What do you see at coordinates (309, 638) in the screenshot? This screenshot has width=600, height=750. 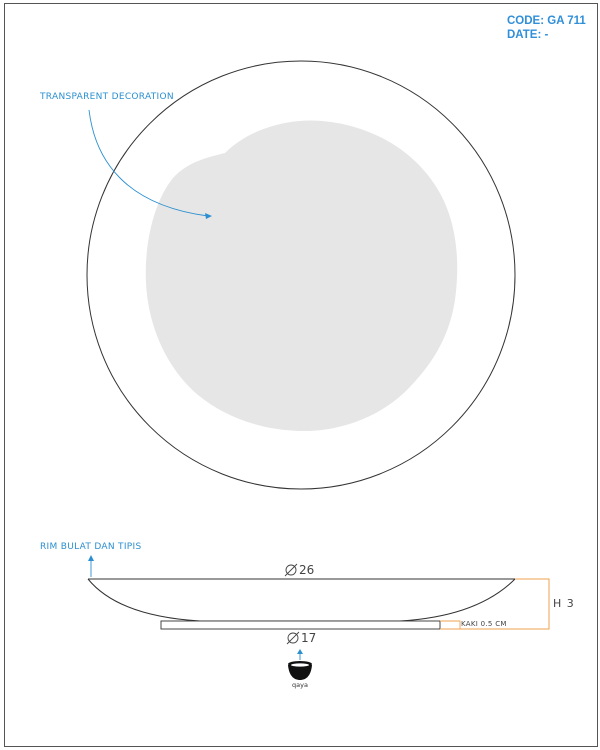 I see `foot-diameter-value: 17` at bounding box center [309, 638].